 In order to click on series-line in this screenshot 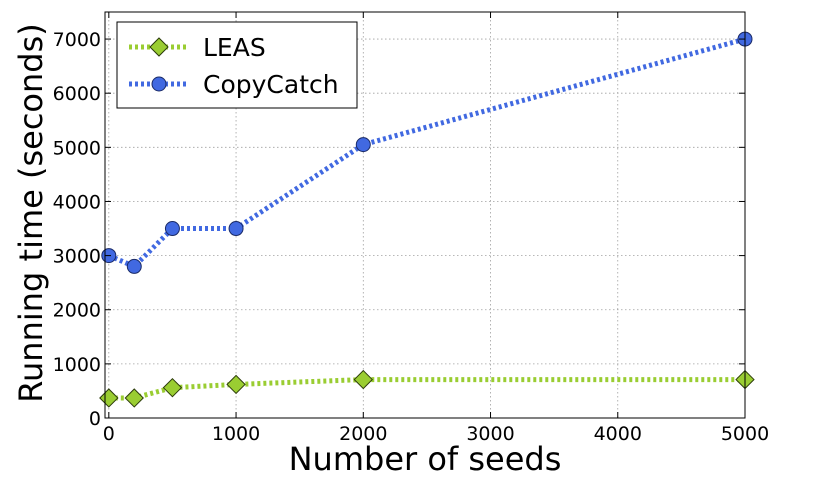, I will do `click(426, 389)`.